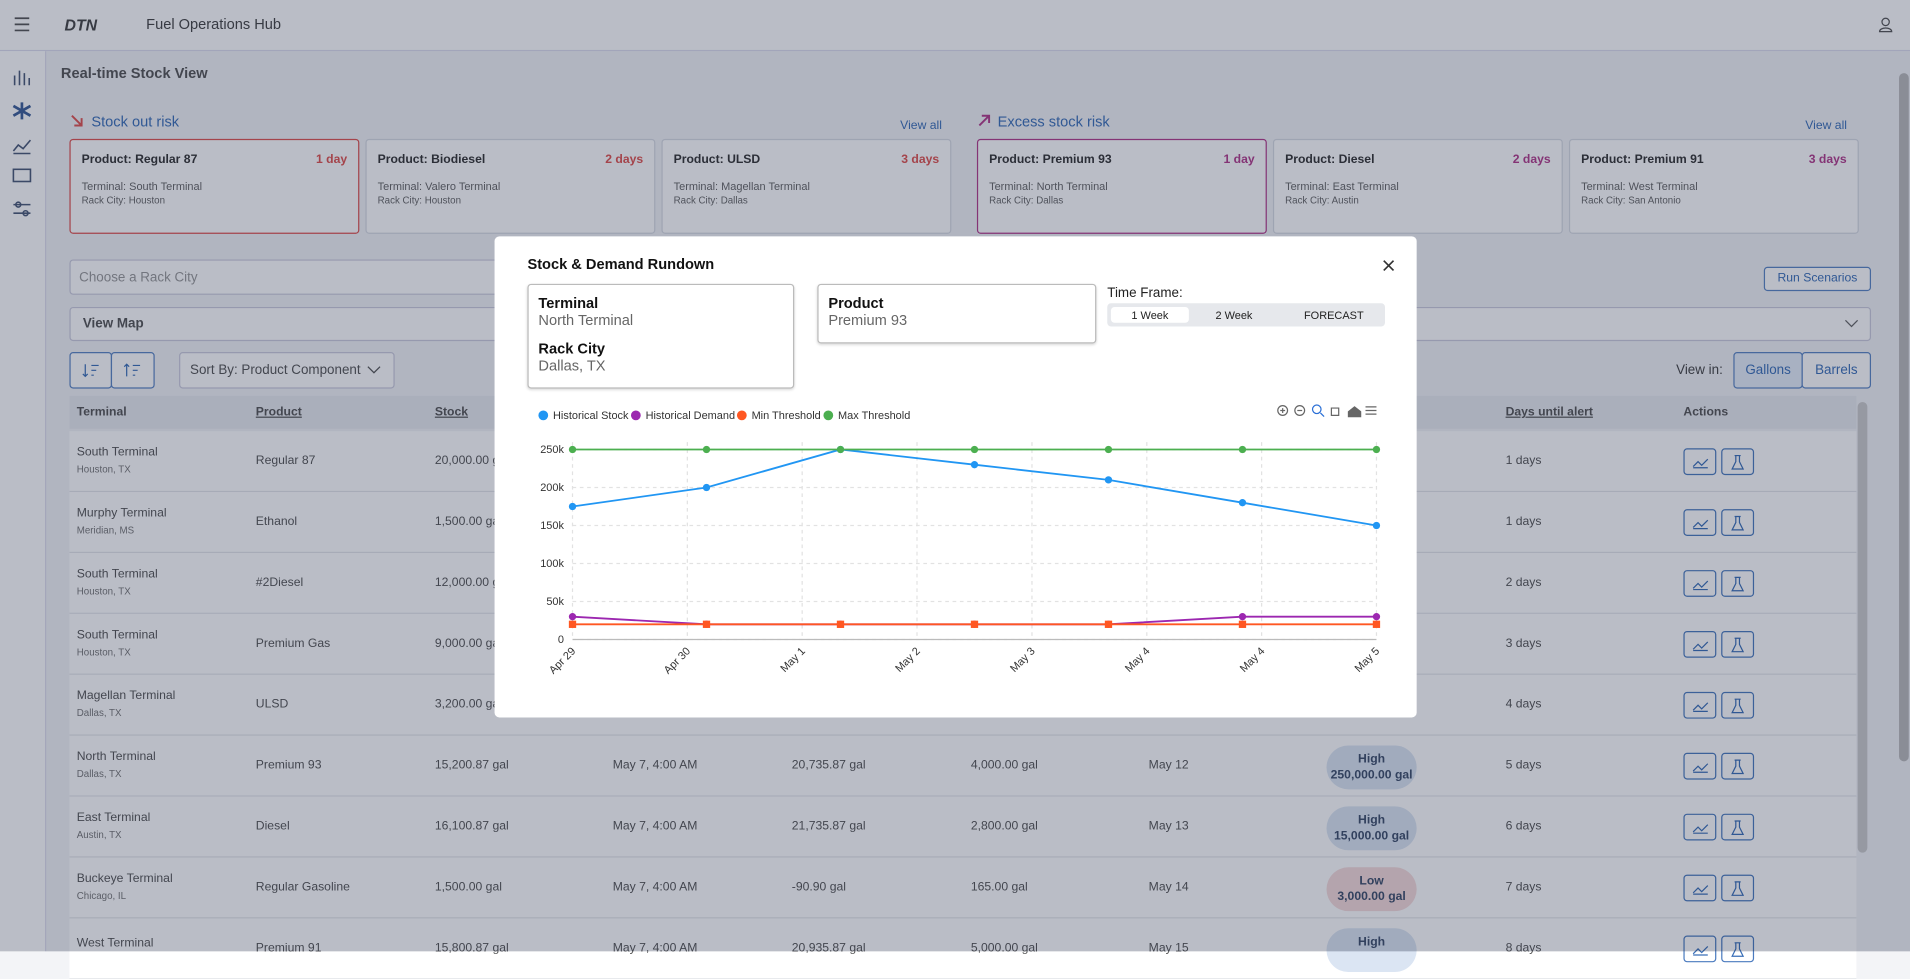  I want to click on y-tick-label: 100k, so click(552, 564).